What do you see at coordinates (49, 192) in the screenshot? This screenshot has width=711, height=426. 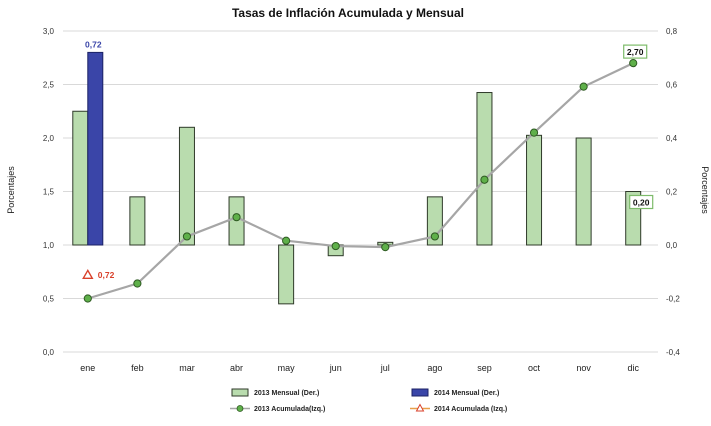 I see `y-left-tick-label: 1,5` at bounding box center [49, 192].